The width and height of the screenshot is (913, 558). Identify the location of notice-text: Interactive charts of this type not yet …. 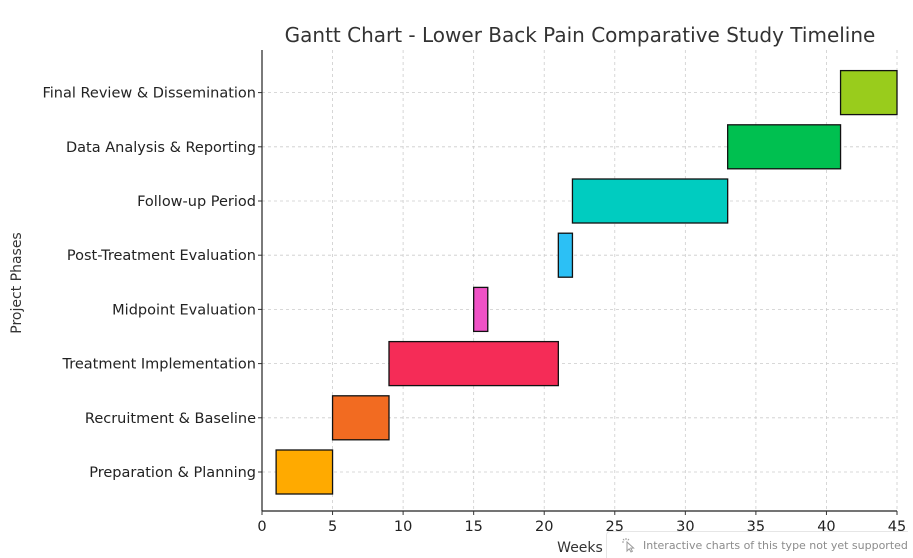
(775, 545).